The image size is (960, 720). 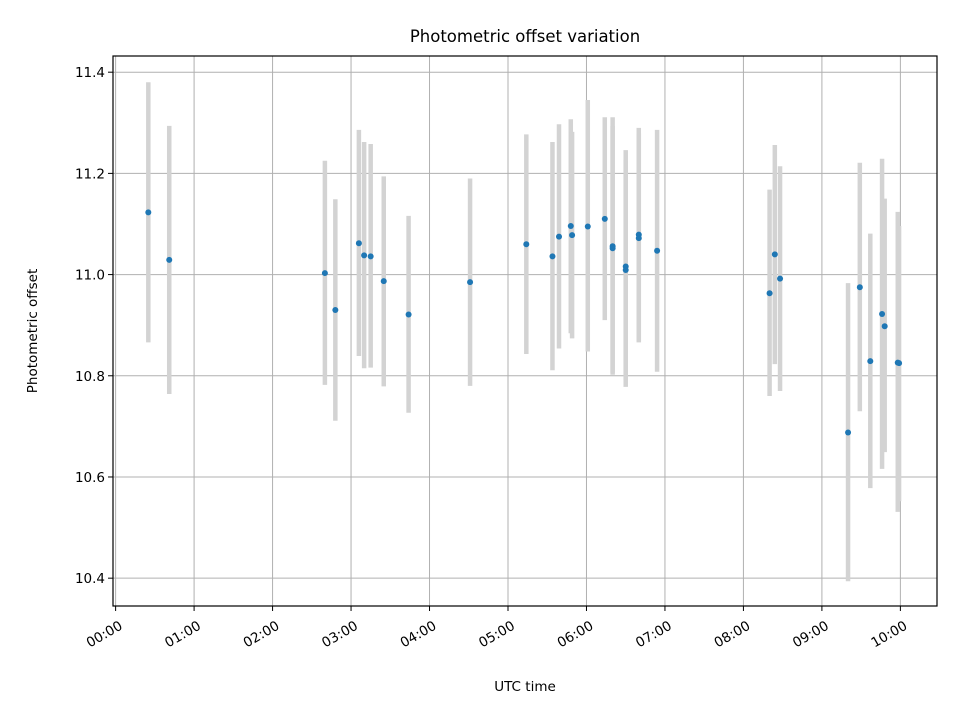 I want to click on x-tick-label: 04:00, so click(x=419, y=634).